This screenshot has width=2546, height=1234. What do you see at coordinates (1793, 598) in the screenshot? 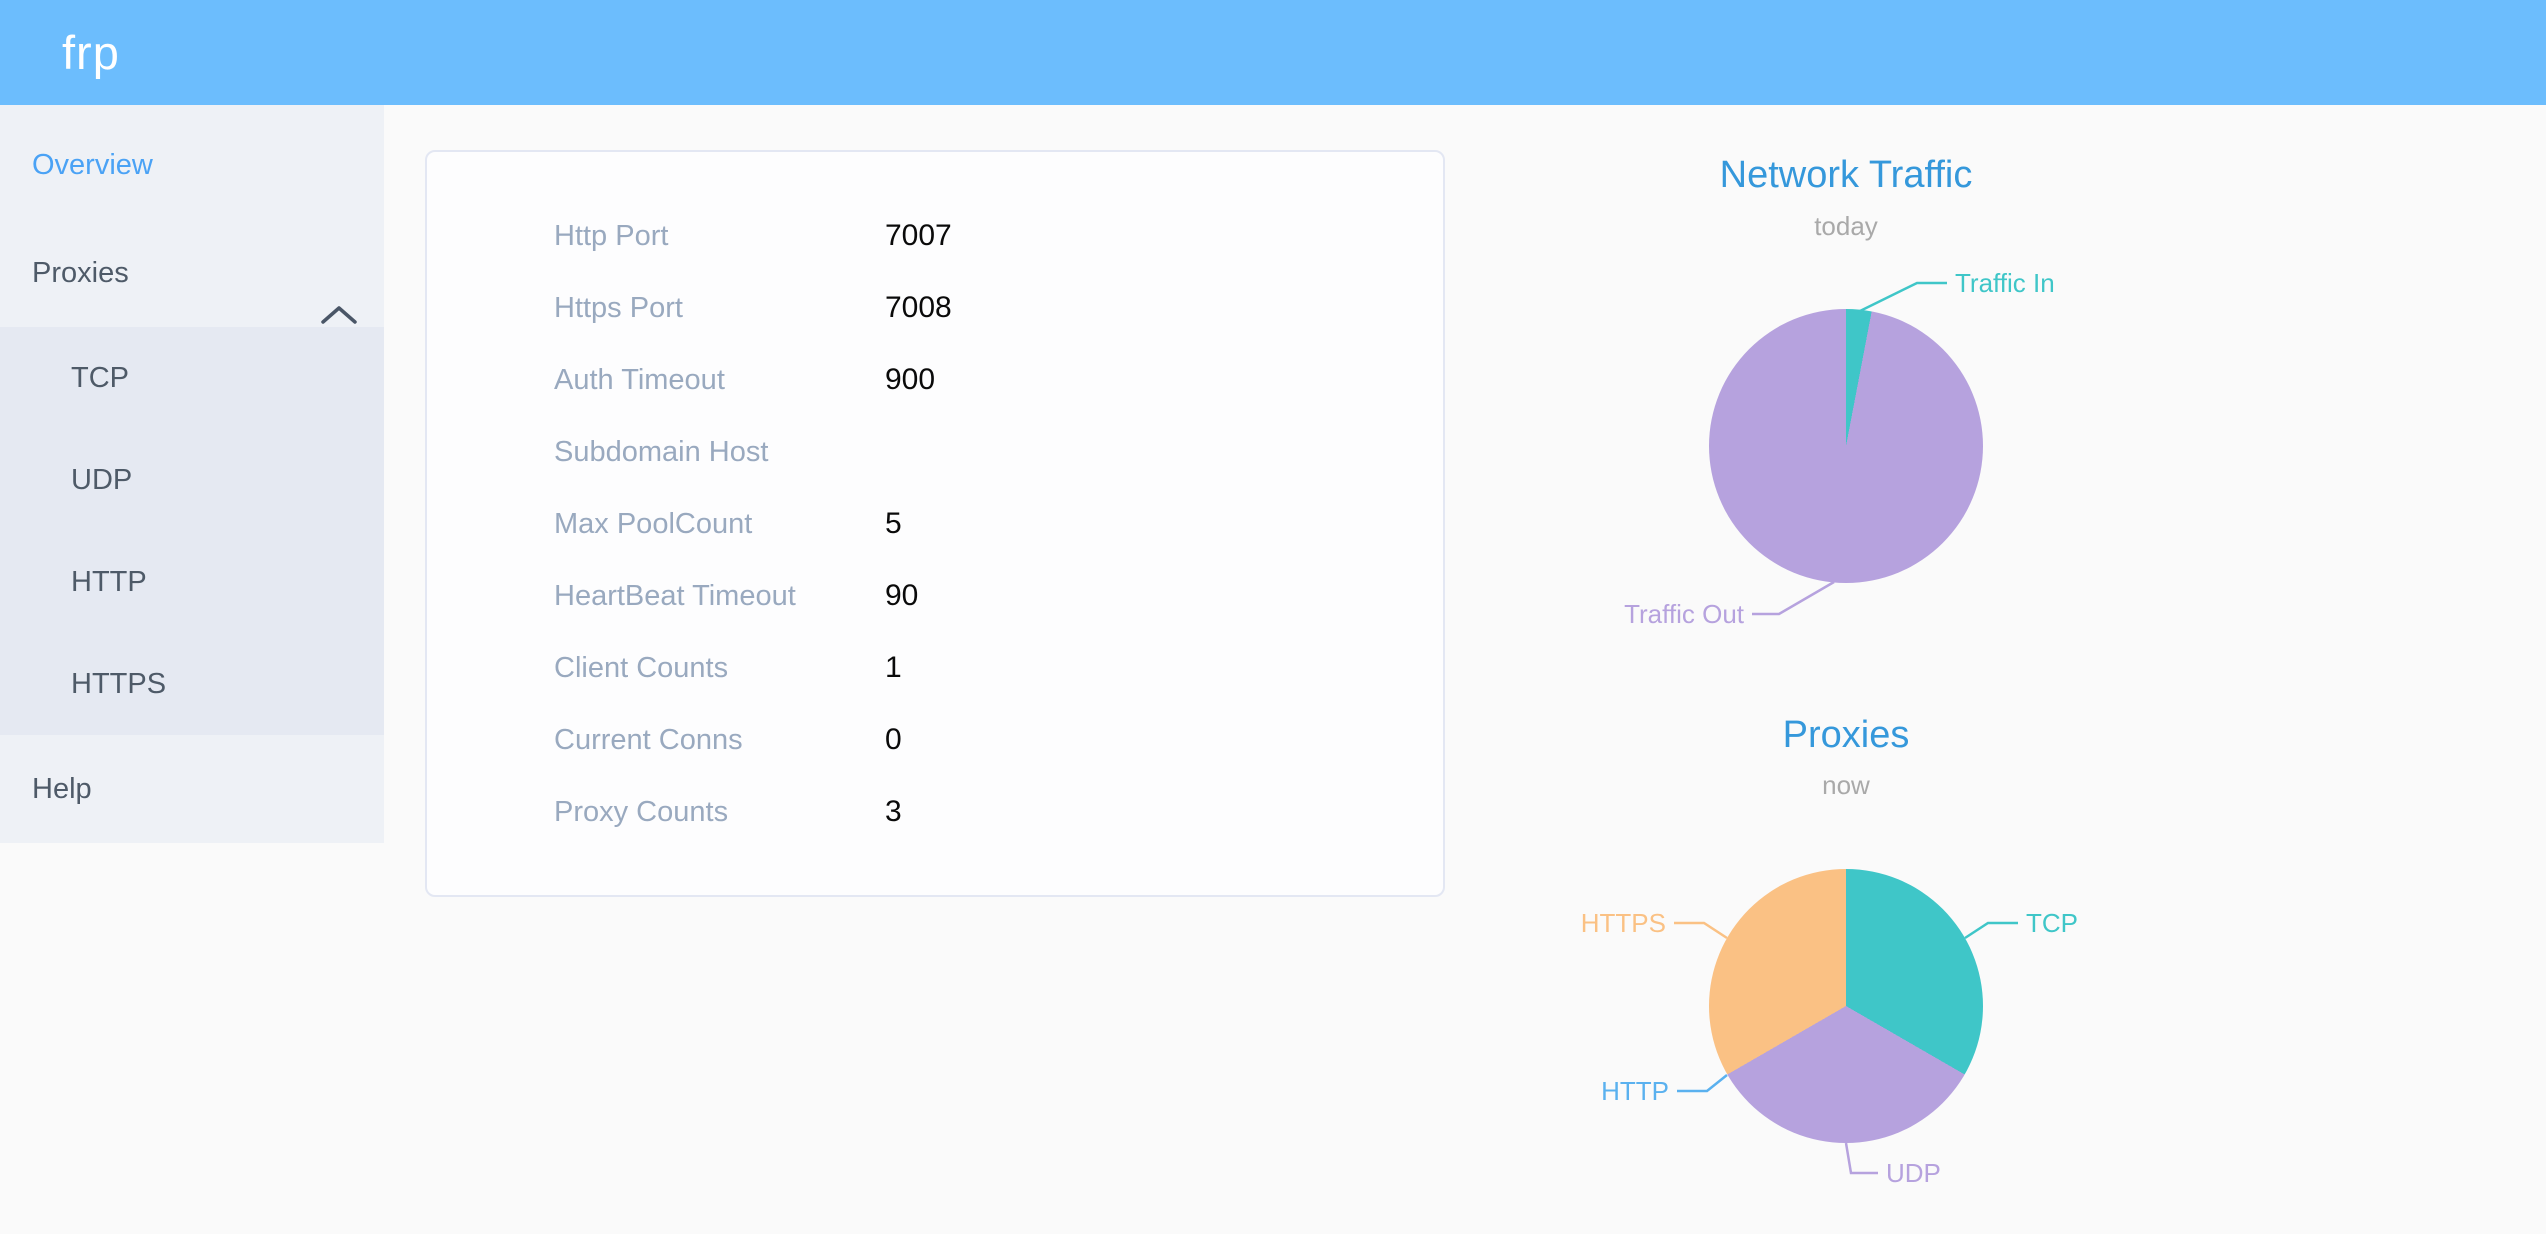
I see `traffic-out-leader-line` at bounding box center [1793, 598].